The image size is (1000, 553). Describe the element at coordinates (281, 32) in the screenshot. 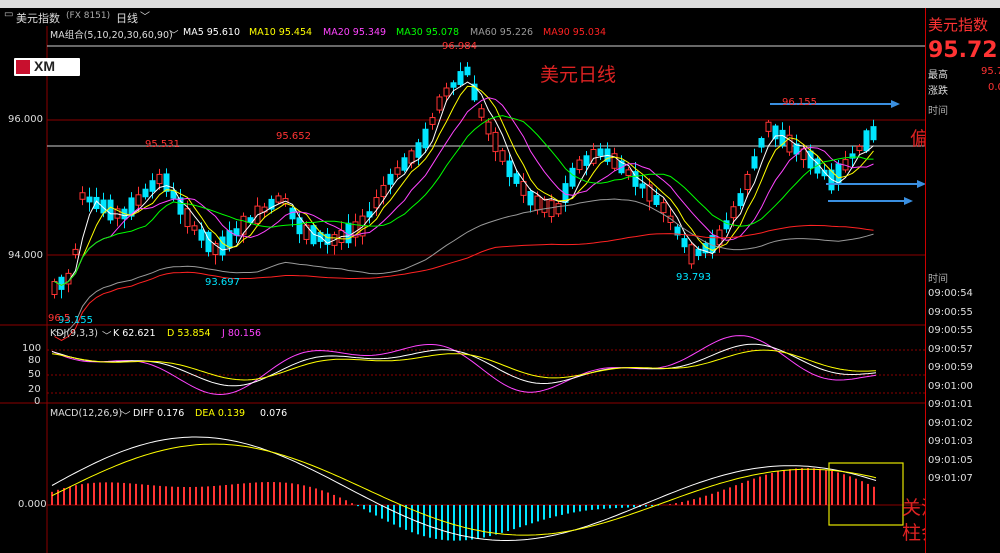

I see `ma10-label: MA10 95.454` at that location.